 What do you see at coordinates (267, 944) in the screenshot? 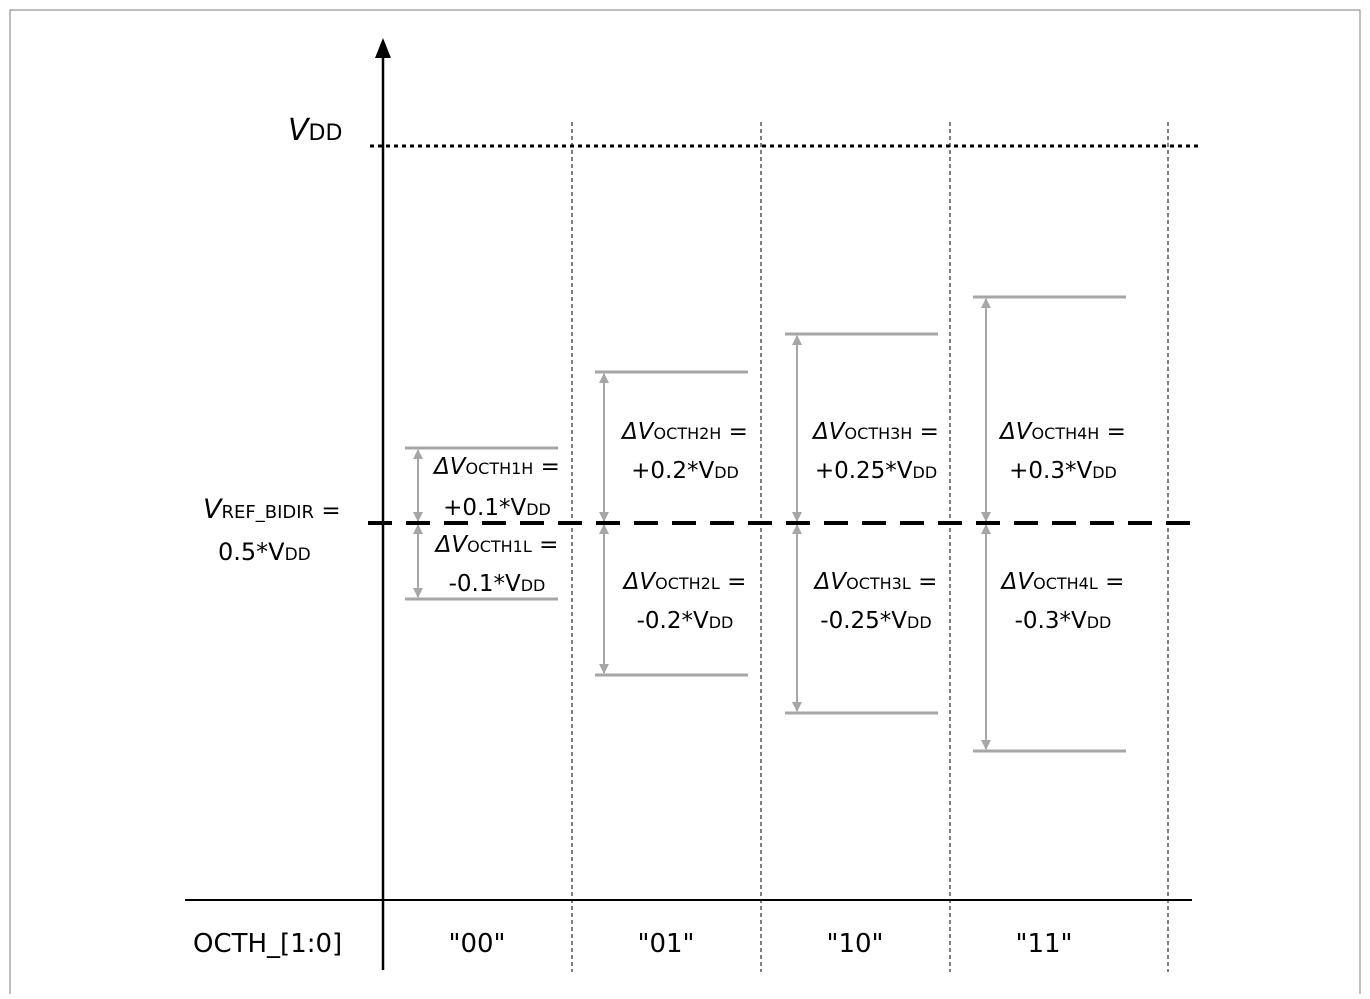
I see `octh-axis-label: OCTH_[1:0]` at bounding box center [267, 944].